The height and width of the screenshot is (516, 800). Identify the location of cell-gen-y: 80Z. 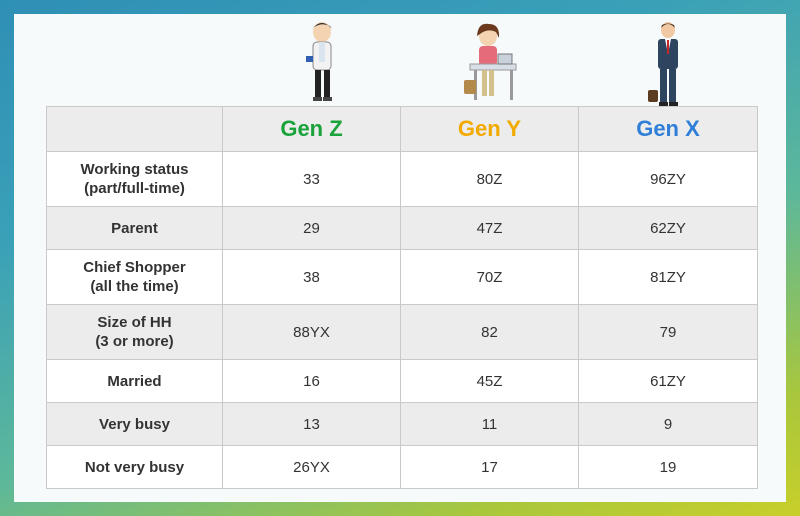
(489, 179).